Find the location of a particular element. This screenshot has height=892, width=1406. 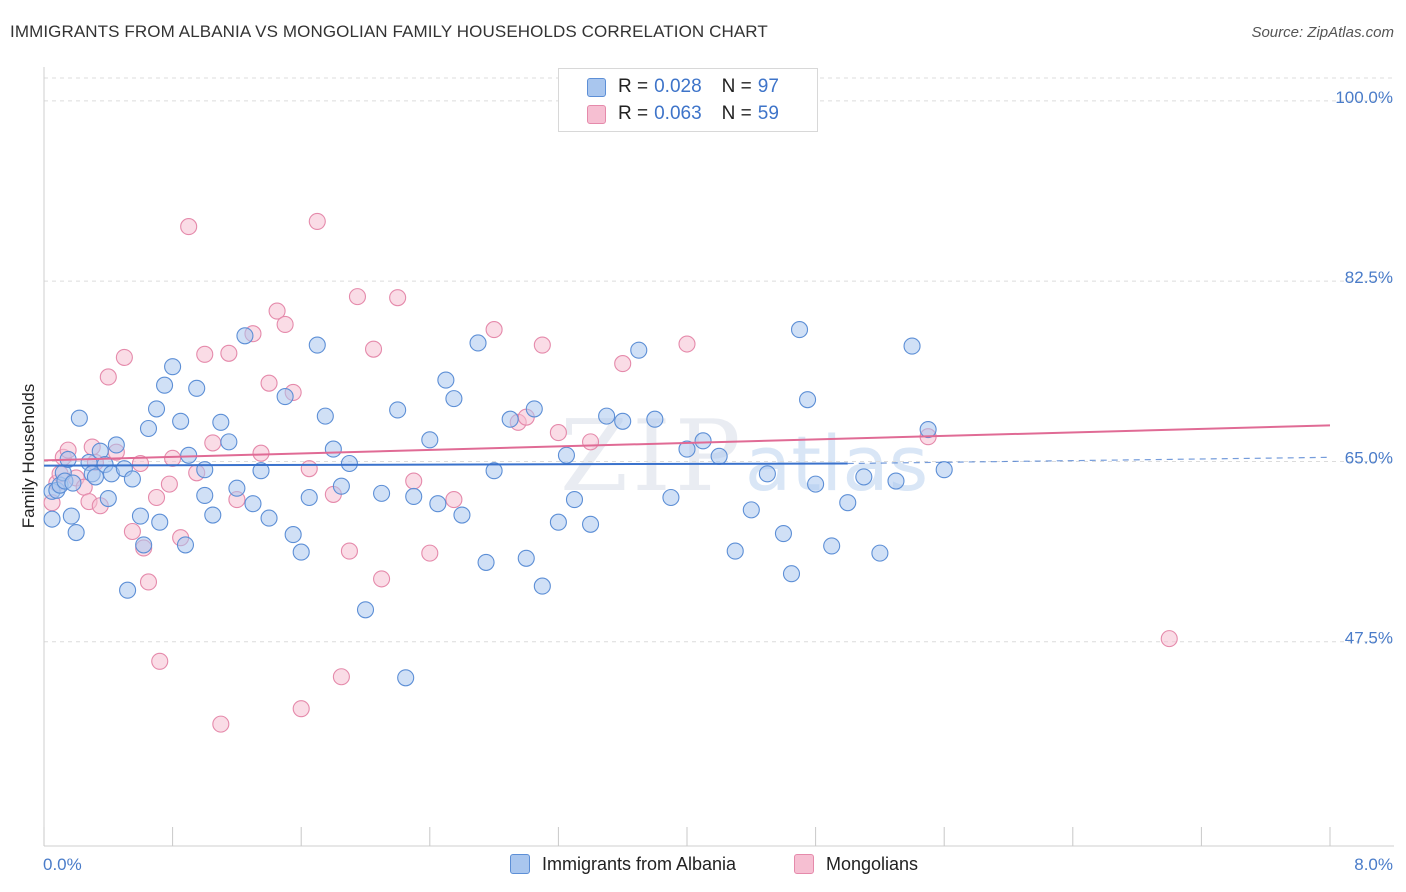

trend-line-albania is located at coordinates (445, 464).